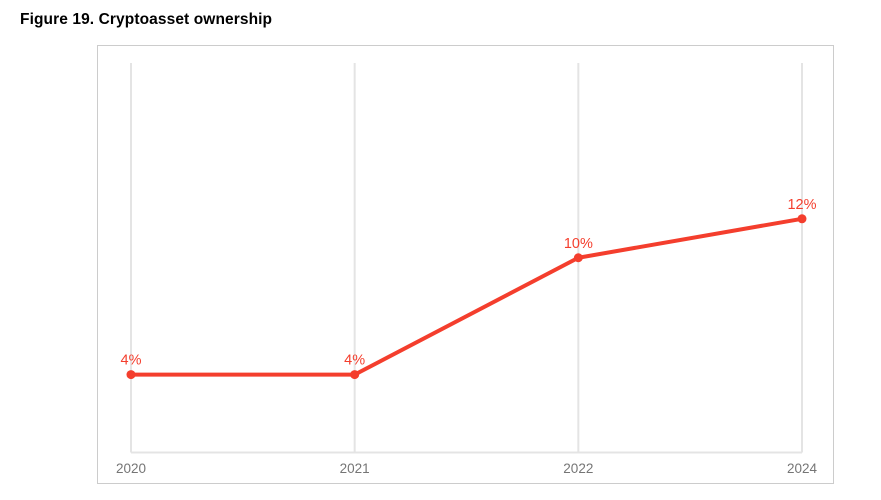 The image size is (881, 500). Describe the element at coordinates (131, 361) in the screenshot. I see `data-label-2020: 4%` at that location.